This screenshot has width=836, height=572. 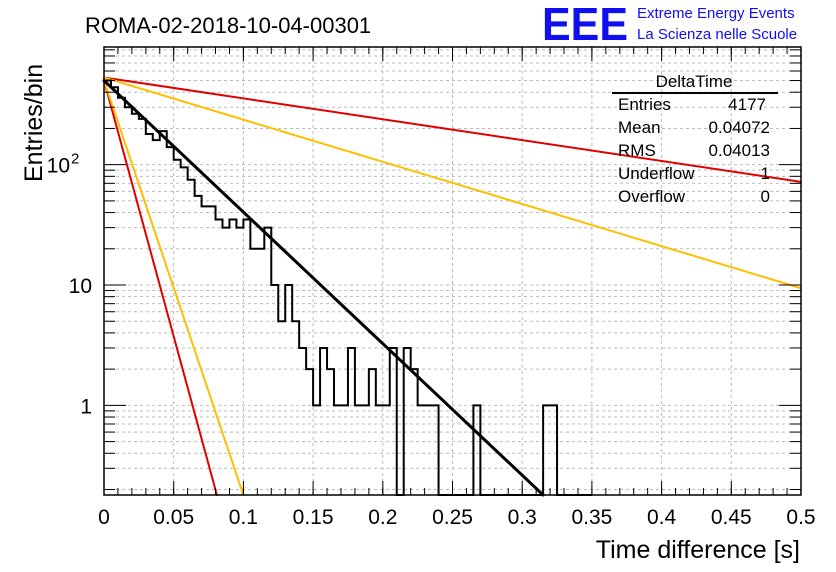 What do you see at coordinates (34, 123) in the screenshot?
I see `y-axis-title: Entries/bin` at bounding box center [34, 123].